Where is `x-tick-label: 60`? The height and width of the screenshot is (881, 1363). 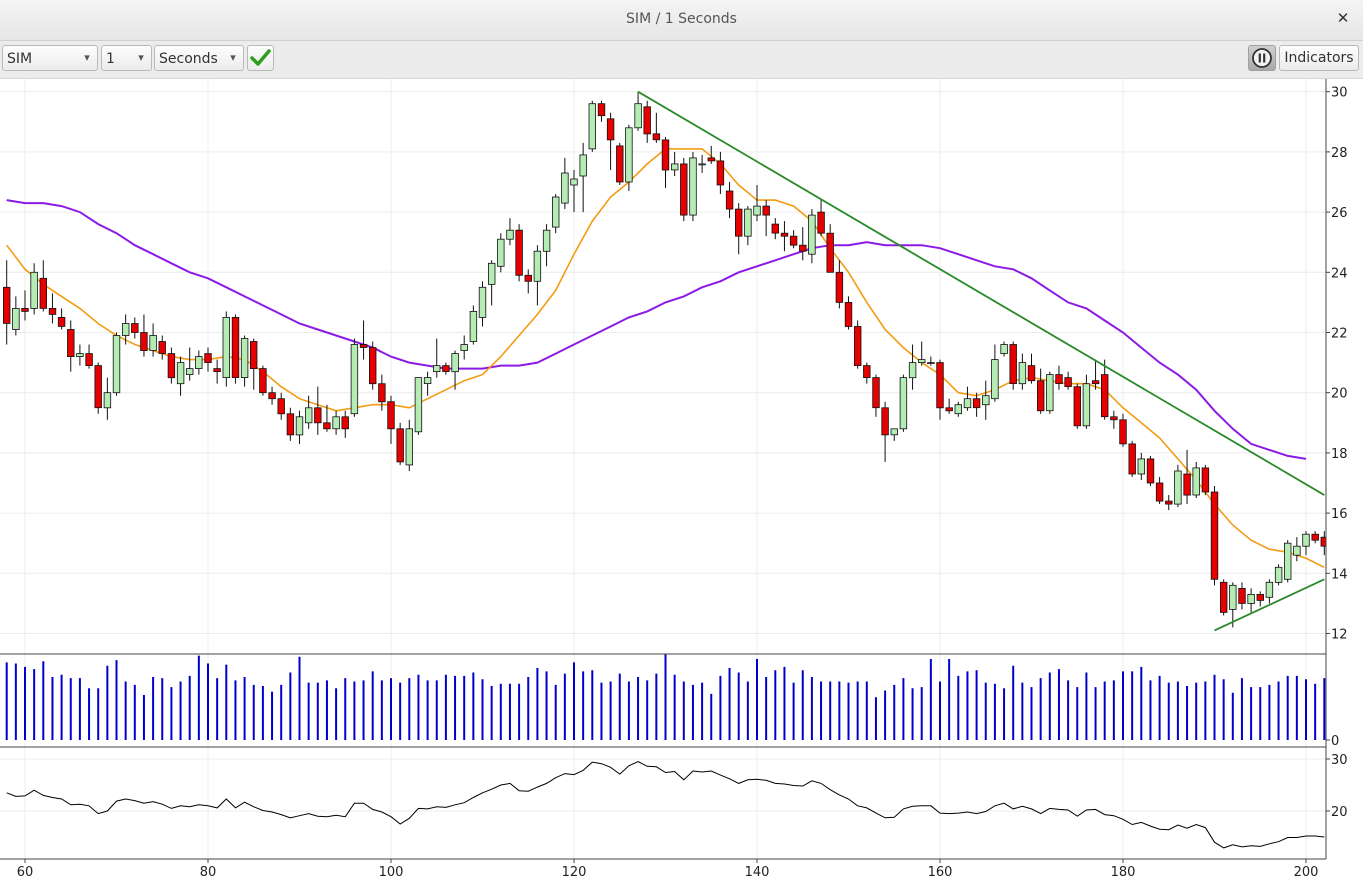 x-tick-label: 60 is located at coordinates (25, 872).